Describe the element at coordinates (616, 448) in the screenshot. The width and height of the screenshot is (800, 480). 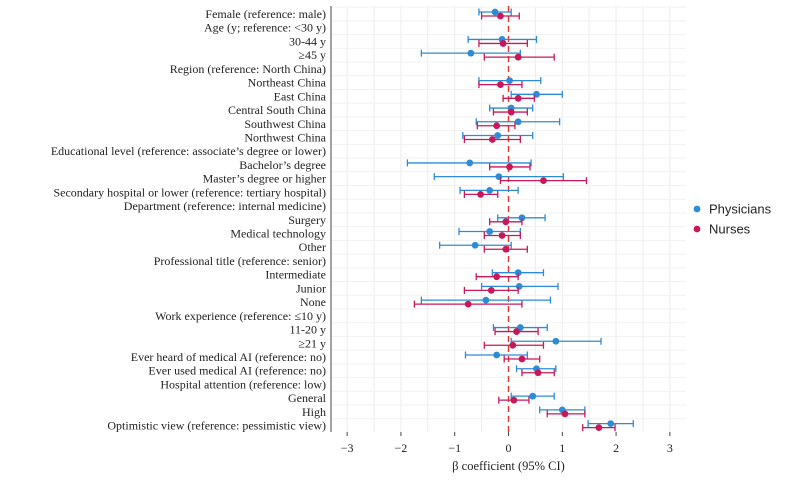
I see `x-tick-label: 2` at that location.